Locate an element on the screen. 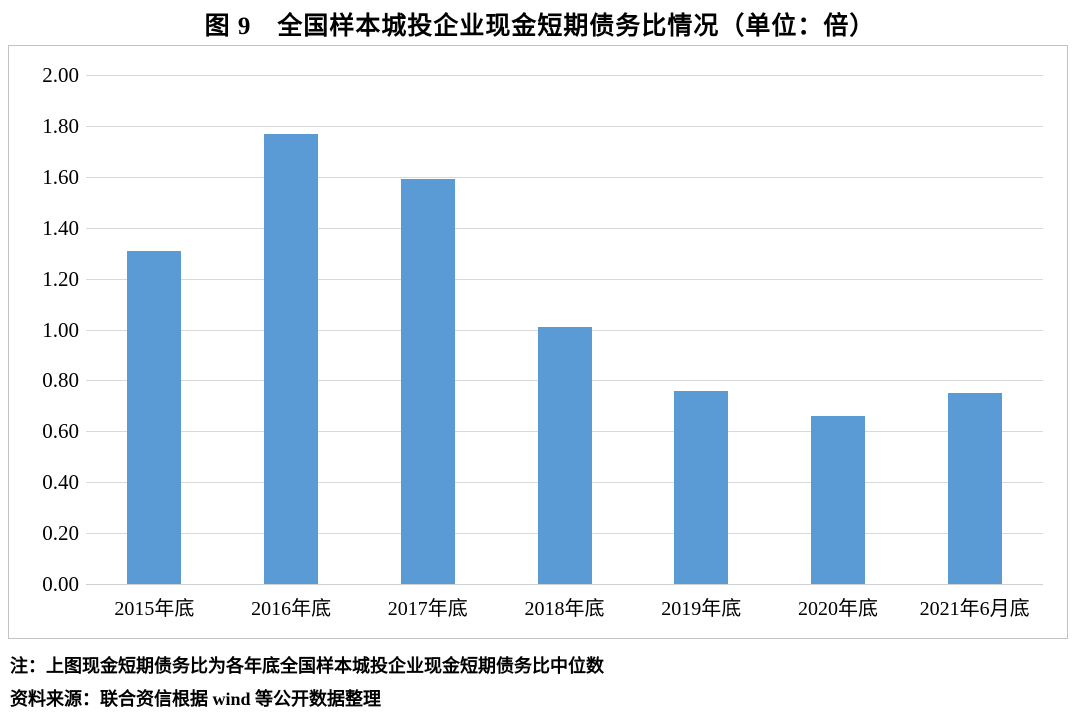 The image size is (1080, 721). y-tick-label: 0.20 is located at coordinates (60, 533).